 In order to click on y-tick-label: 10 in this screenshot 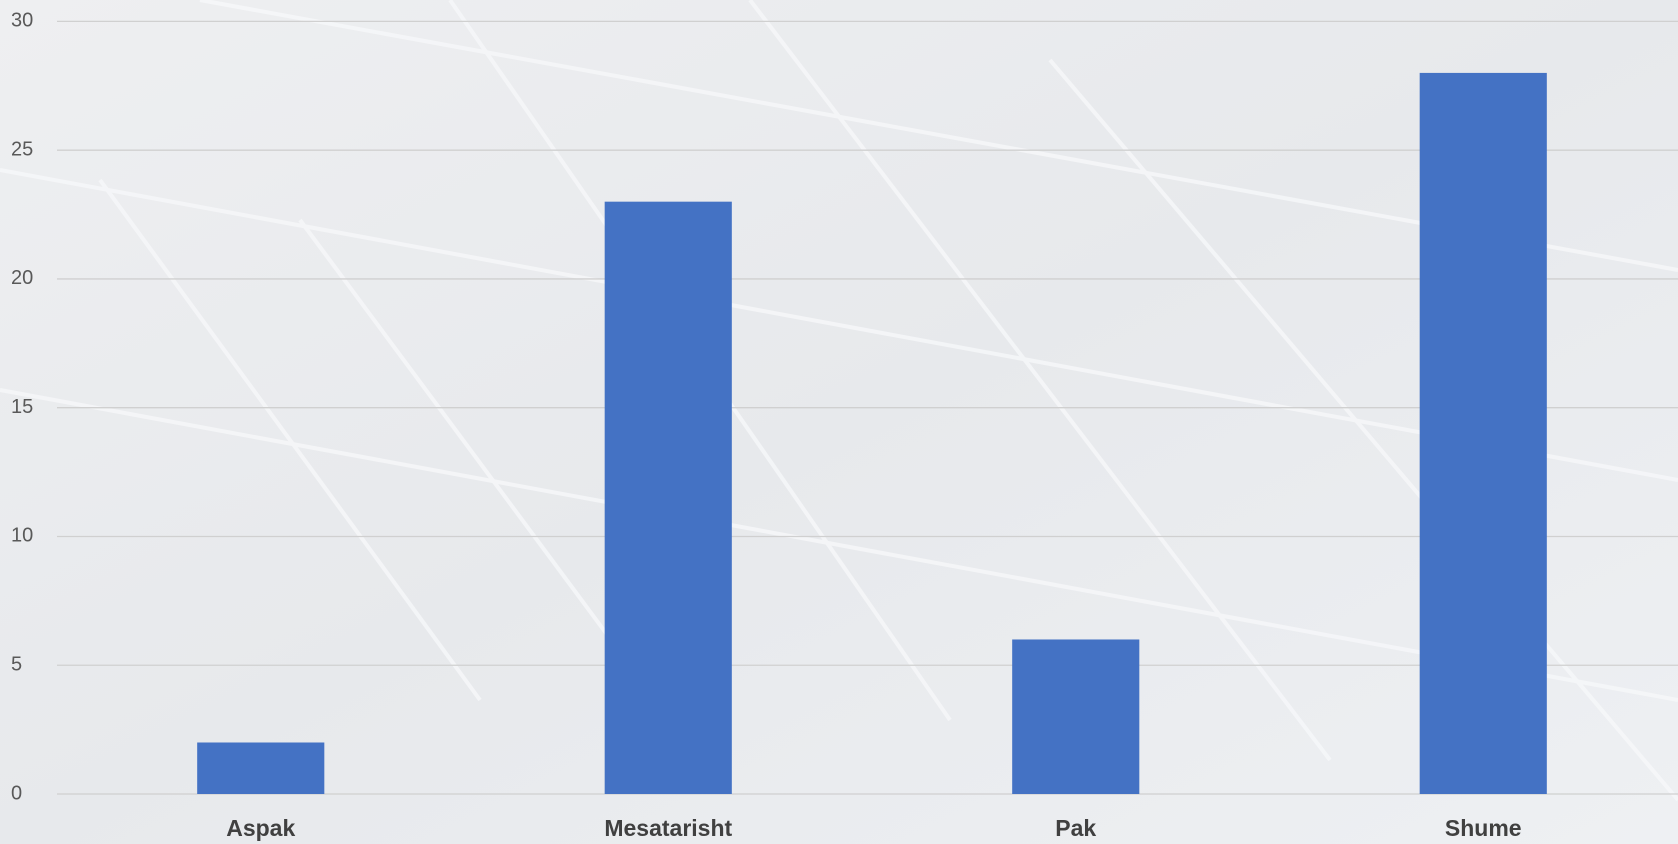, I will do `click(22, 536)`.